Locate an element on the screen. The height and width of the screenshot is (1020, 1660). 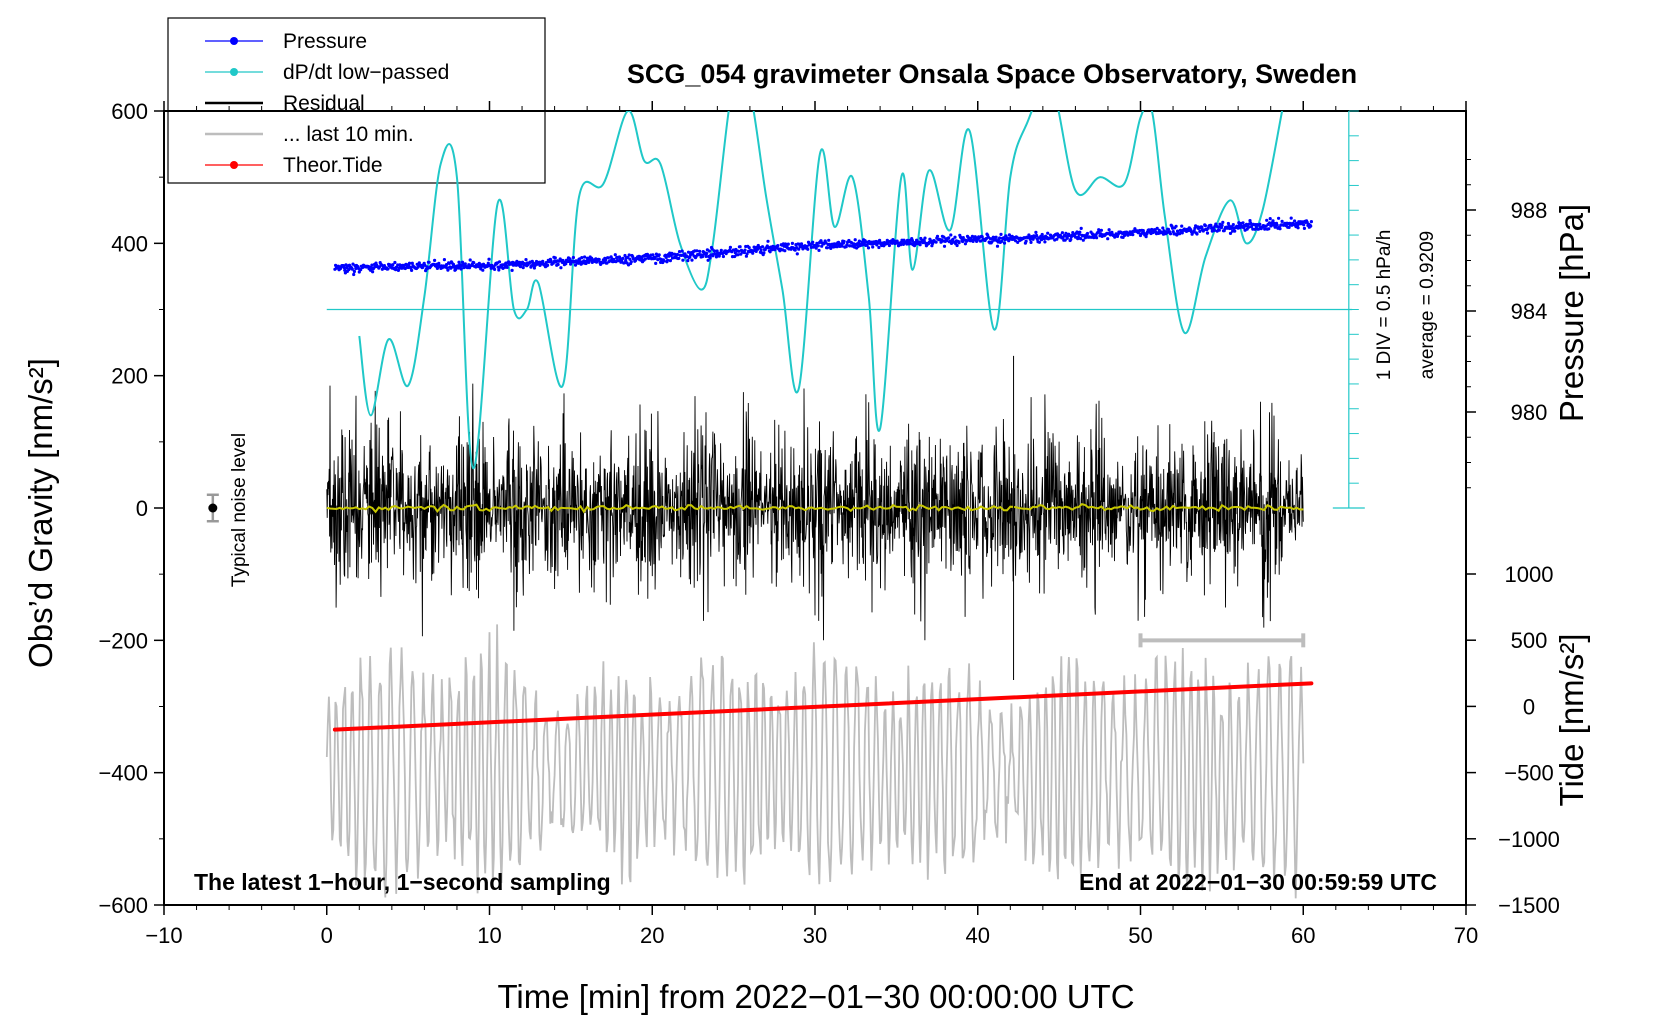
legend-box is located at coordinates (356, 100).